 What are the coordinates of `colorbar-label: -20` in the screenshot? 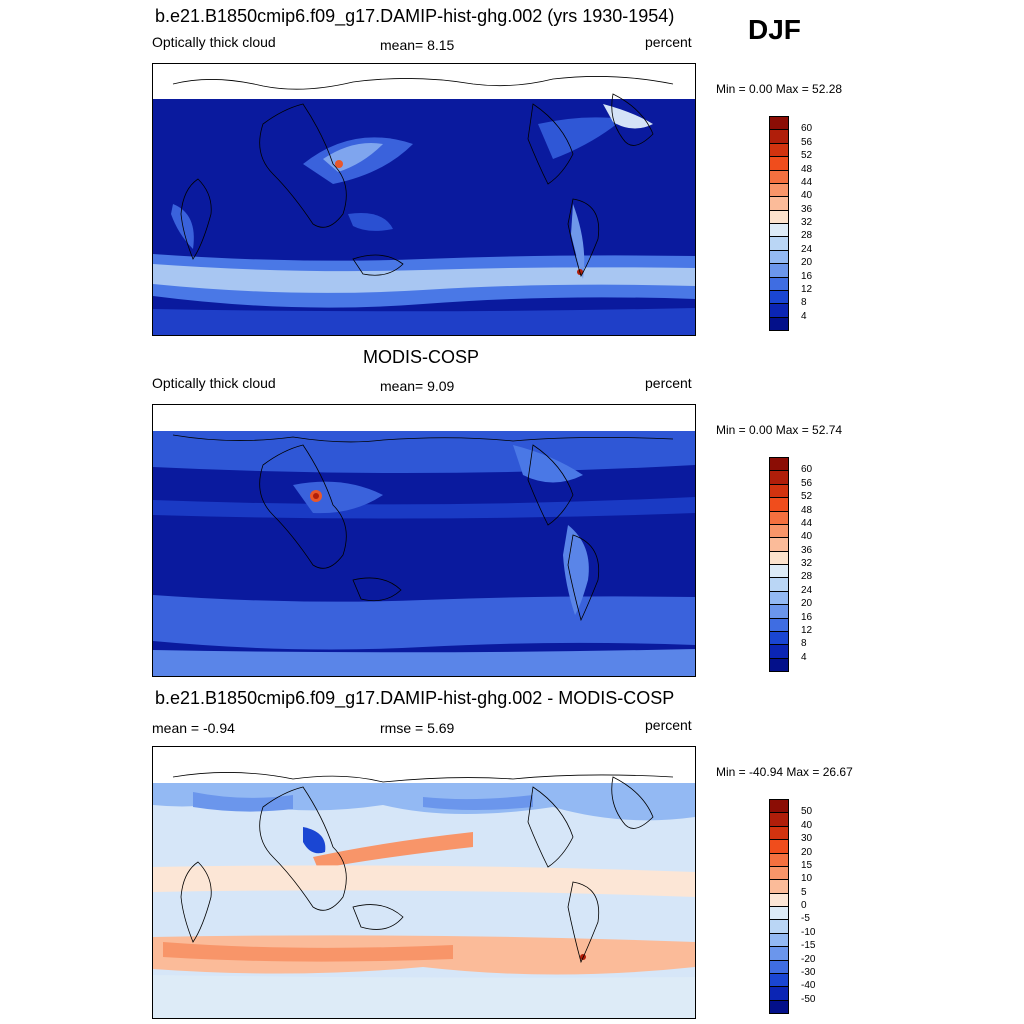 It's located at (808, 959).